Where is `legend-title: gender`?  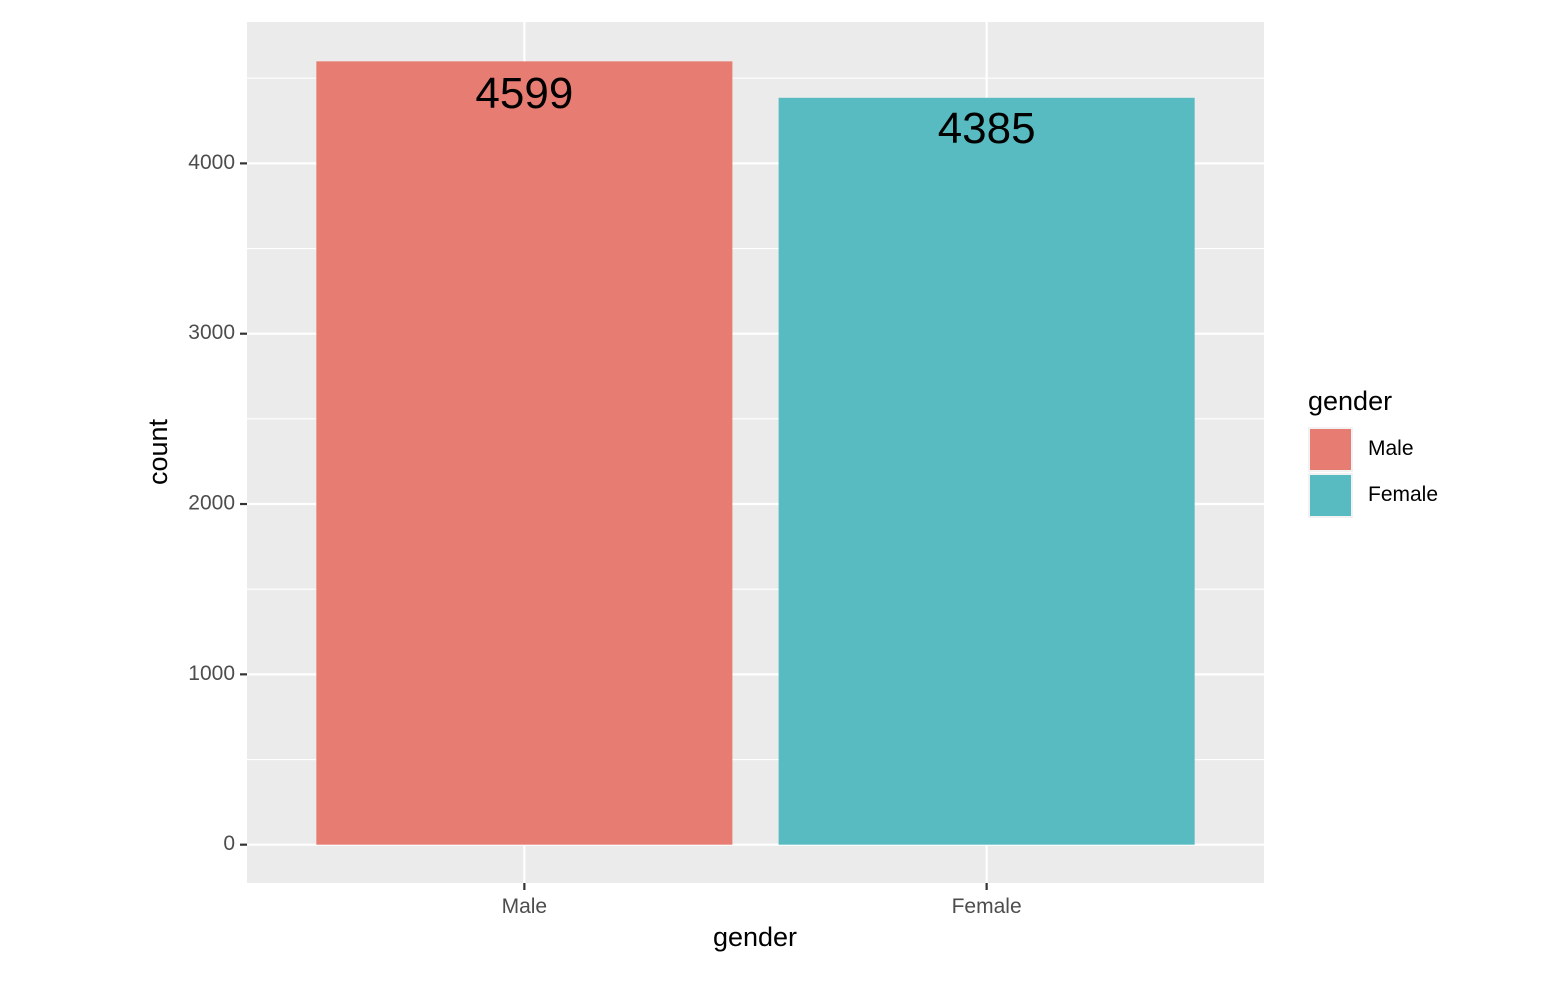
legend-title: gender is located at coordinates (1350, 401).